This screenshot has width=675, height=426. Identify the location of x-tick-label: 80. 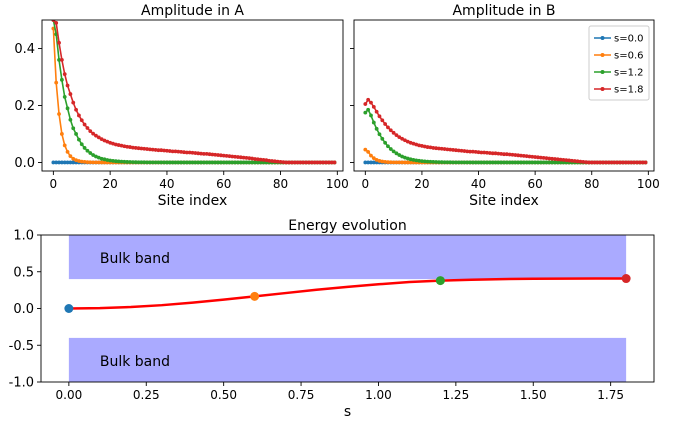
(591, 184).